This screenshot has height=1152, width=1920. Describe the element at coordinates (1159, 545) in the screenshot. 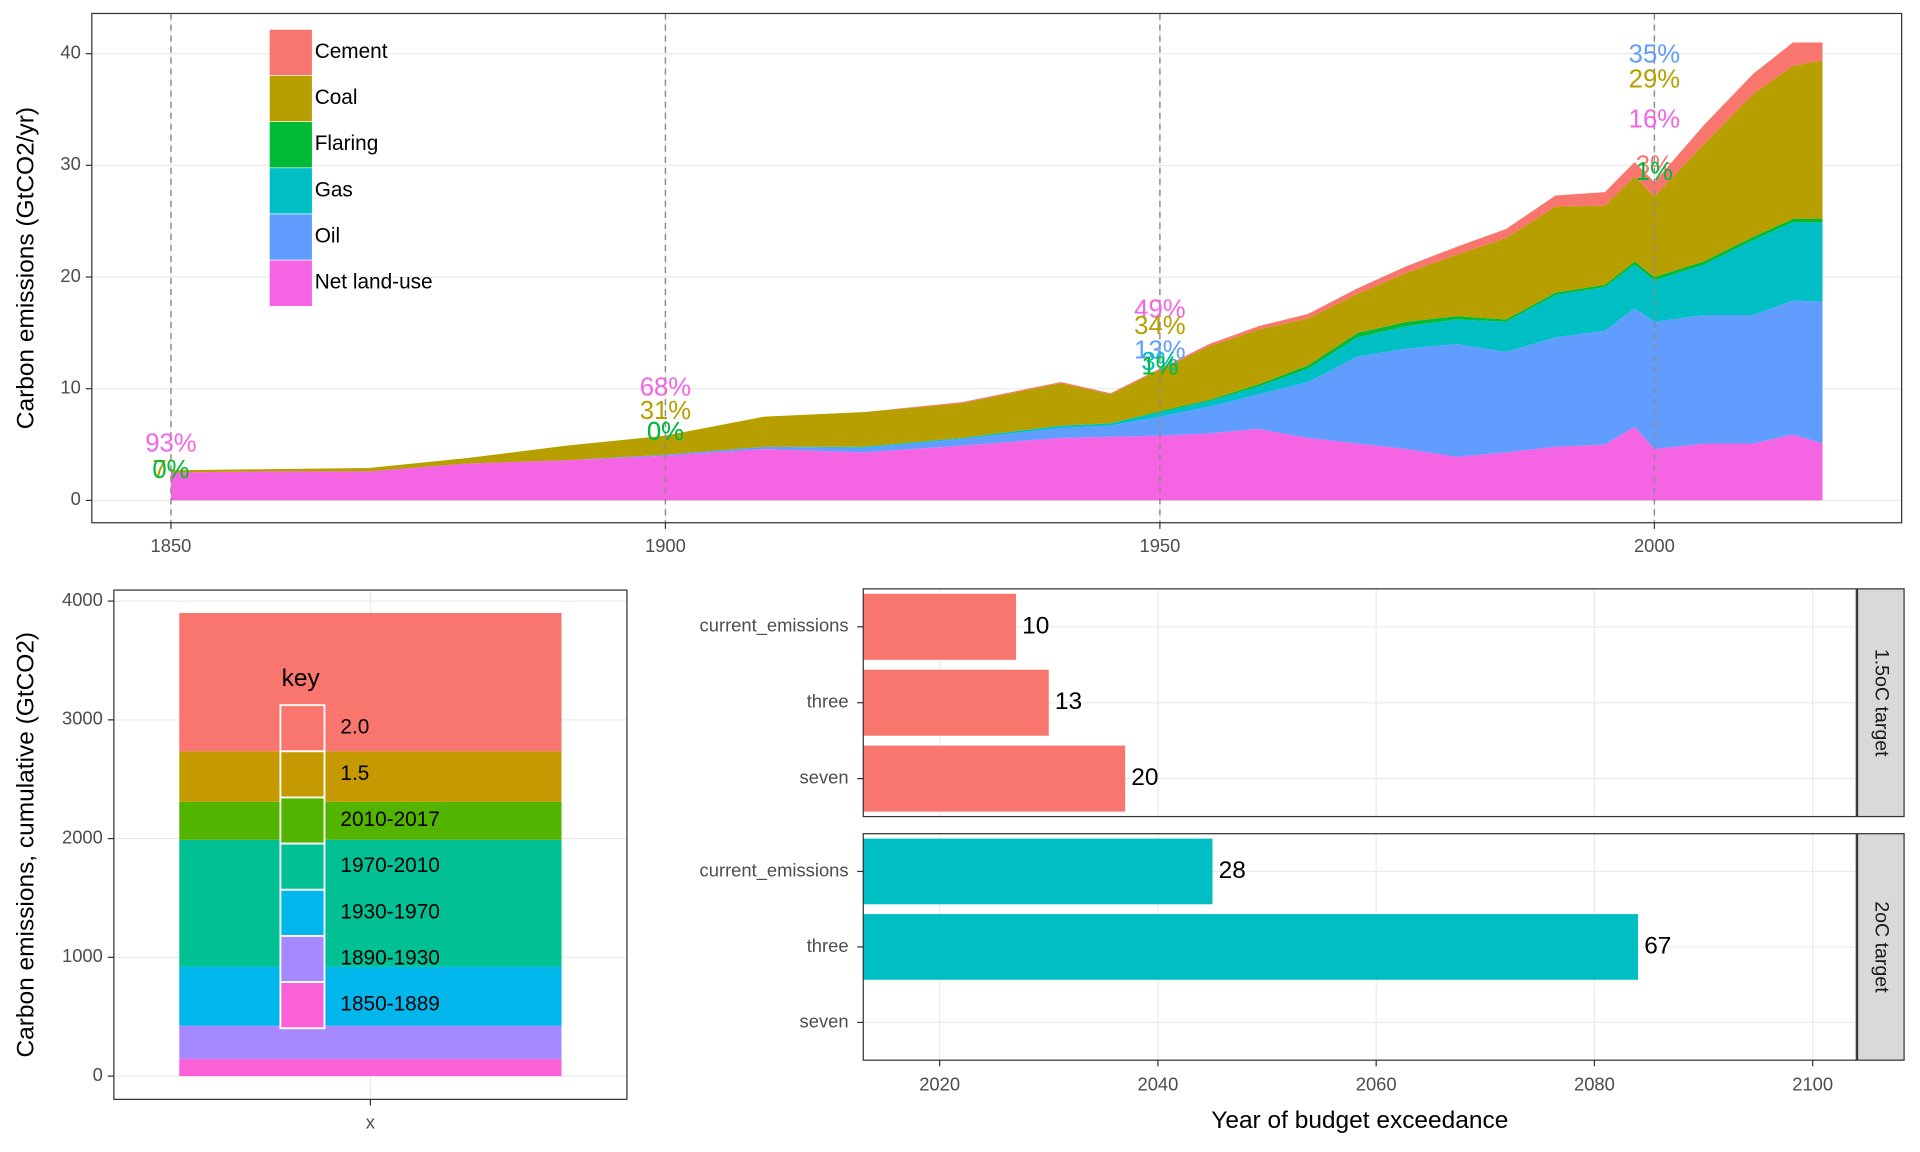

I see `x-tick-label: 1950` at that location.